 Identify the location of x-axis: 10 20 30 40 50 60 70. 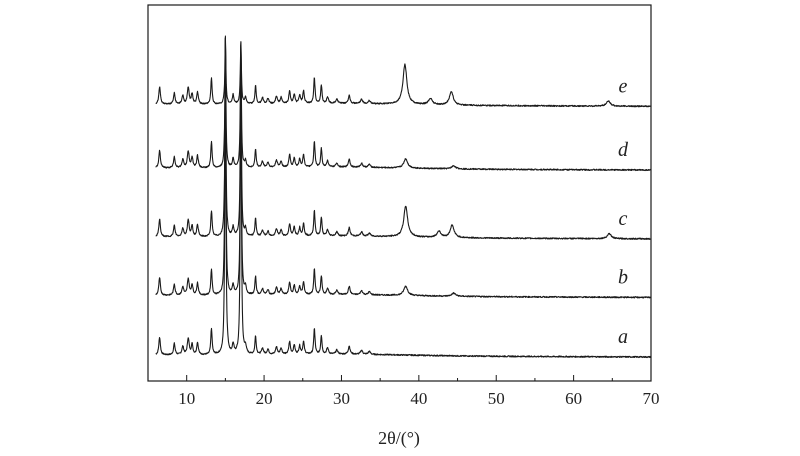
(403, 391).